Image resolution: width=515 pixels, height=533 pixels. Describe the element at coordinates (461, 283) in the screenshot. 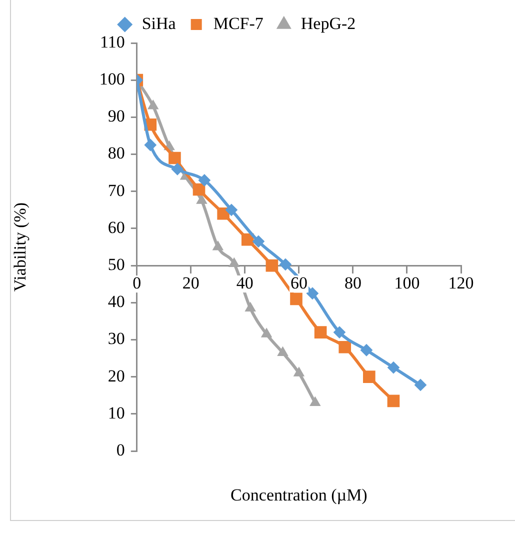

I see `x-tick-label: 120` at that location.